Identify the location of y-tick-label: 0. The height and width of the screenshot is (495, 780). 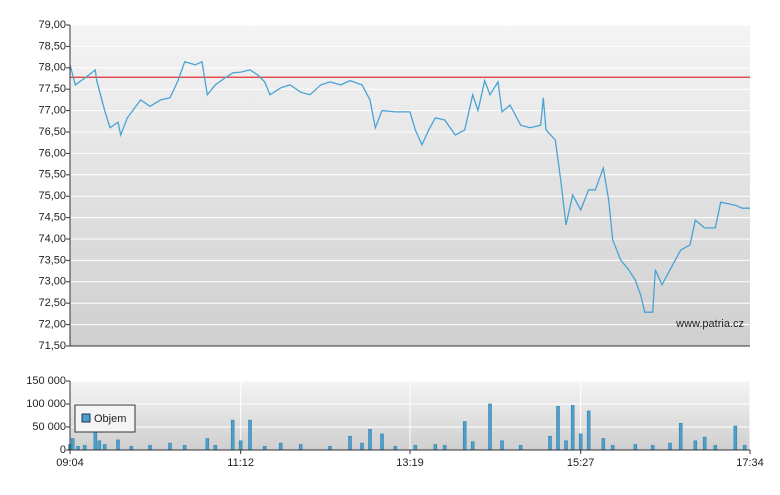
(63, 450).